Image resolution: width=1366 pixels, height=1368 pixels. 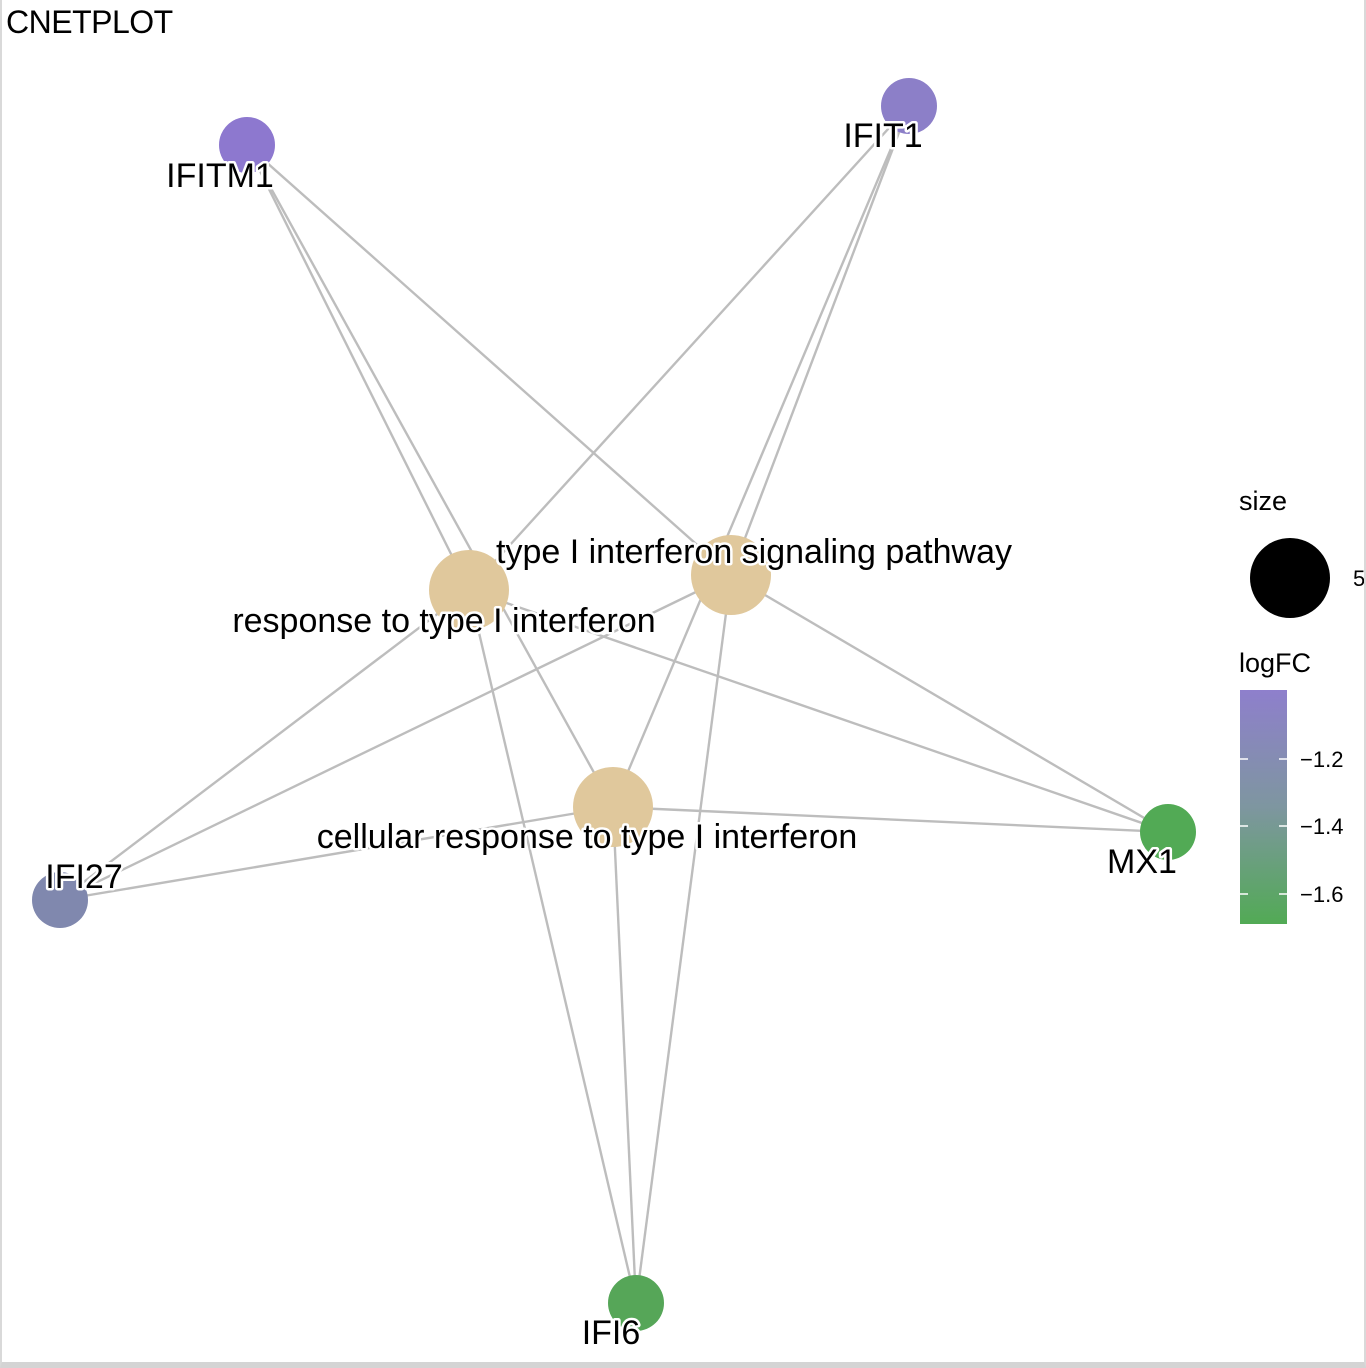 I want to click on edge-mx1-sig, so click(x=949, y=703).